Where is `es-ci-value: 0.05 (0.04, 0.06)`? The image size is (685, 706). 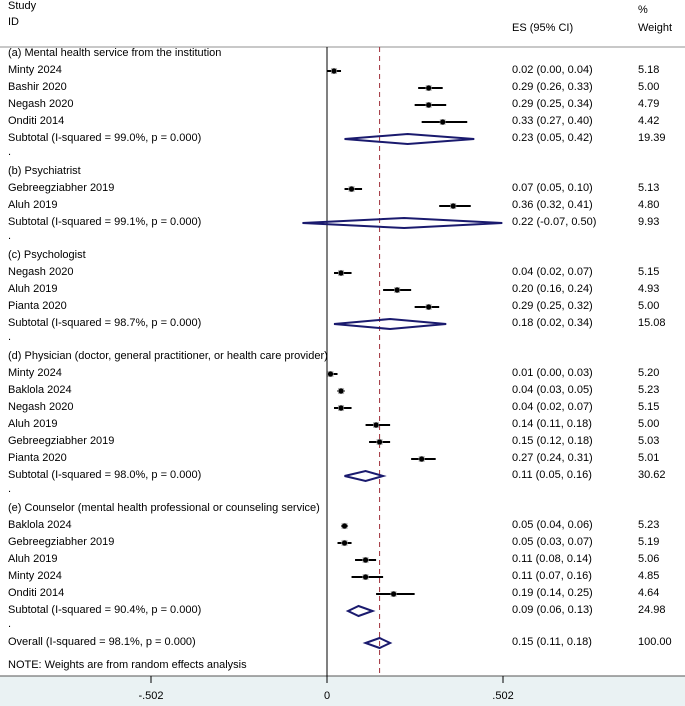
es-ci-value: 0.05 (0.04, 0.06) is located at coordinates (552, 525).